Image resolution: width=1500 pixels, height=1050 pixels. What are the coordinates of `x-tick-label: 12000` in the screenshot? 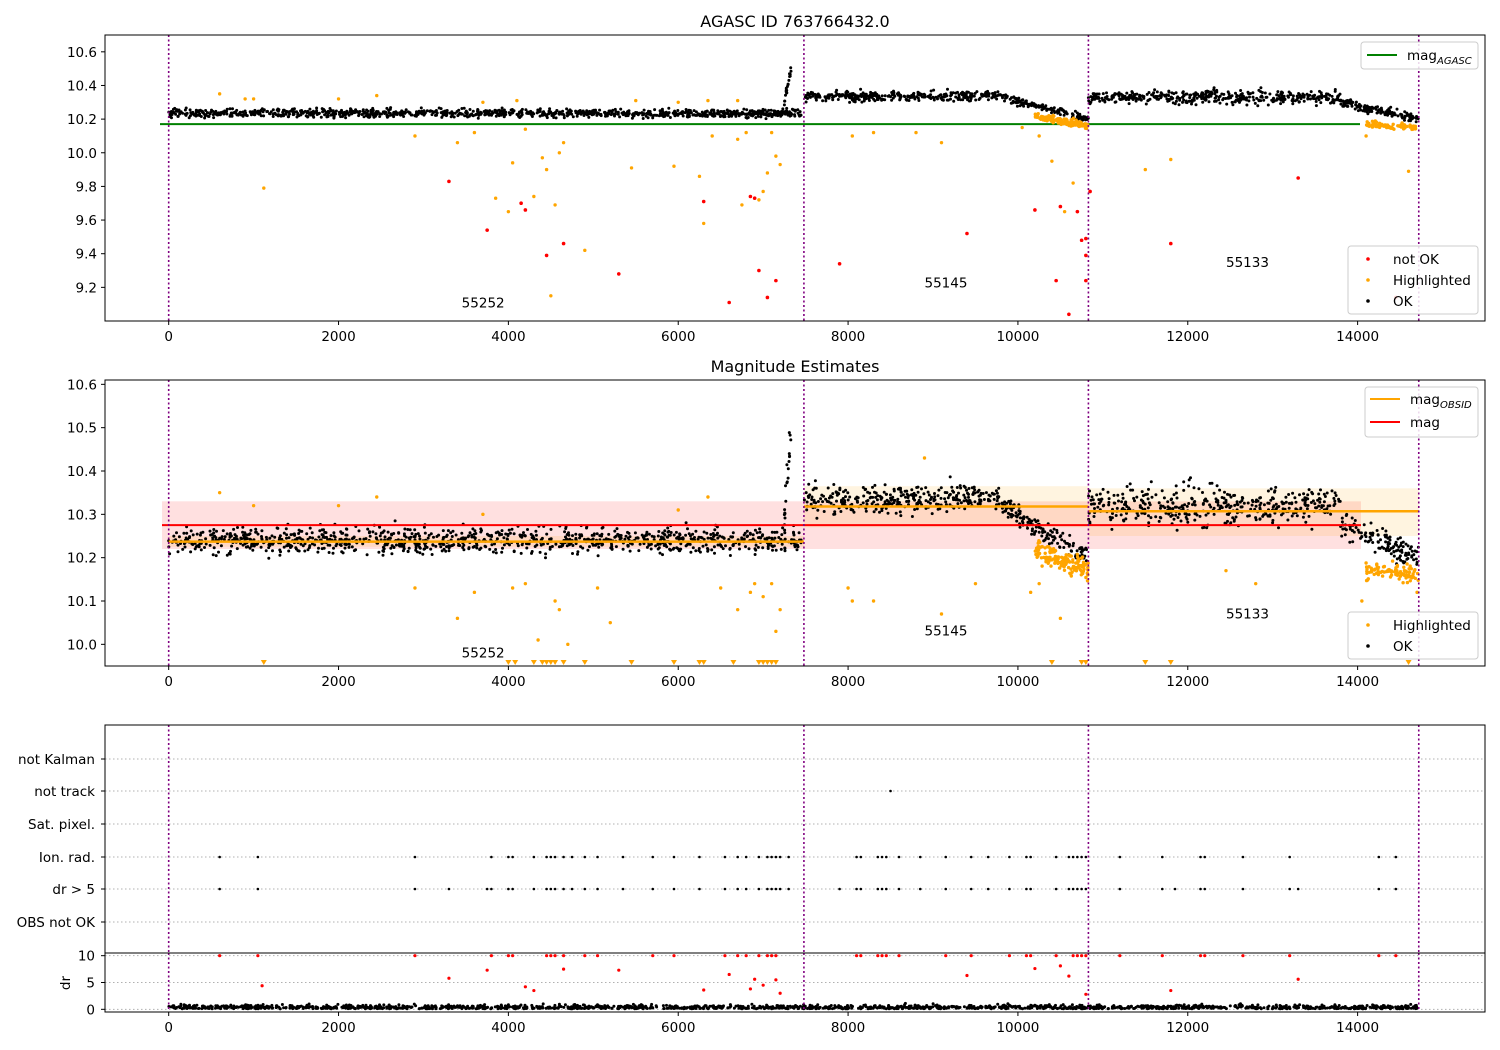 It's located at (1187, 337).